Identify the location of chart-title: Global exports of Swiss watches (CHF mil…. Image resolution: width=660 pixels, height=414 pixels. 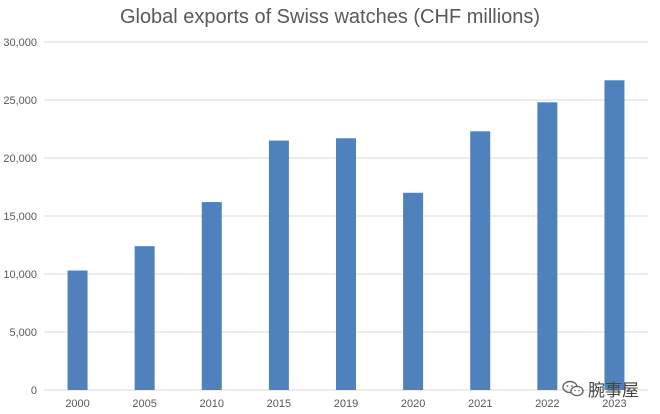
(330, 17).